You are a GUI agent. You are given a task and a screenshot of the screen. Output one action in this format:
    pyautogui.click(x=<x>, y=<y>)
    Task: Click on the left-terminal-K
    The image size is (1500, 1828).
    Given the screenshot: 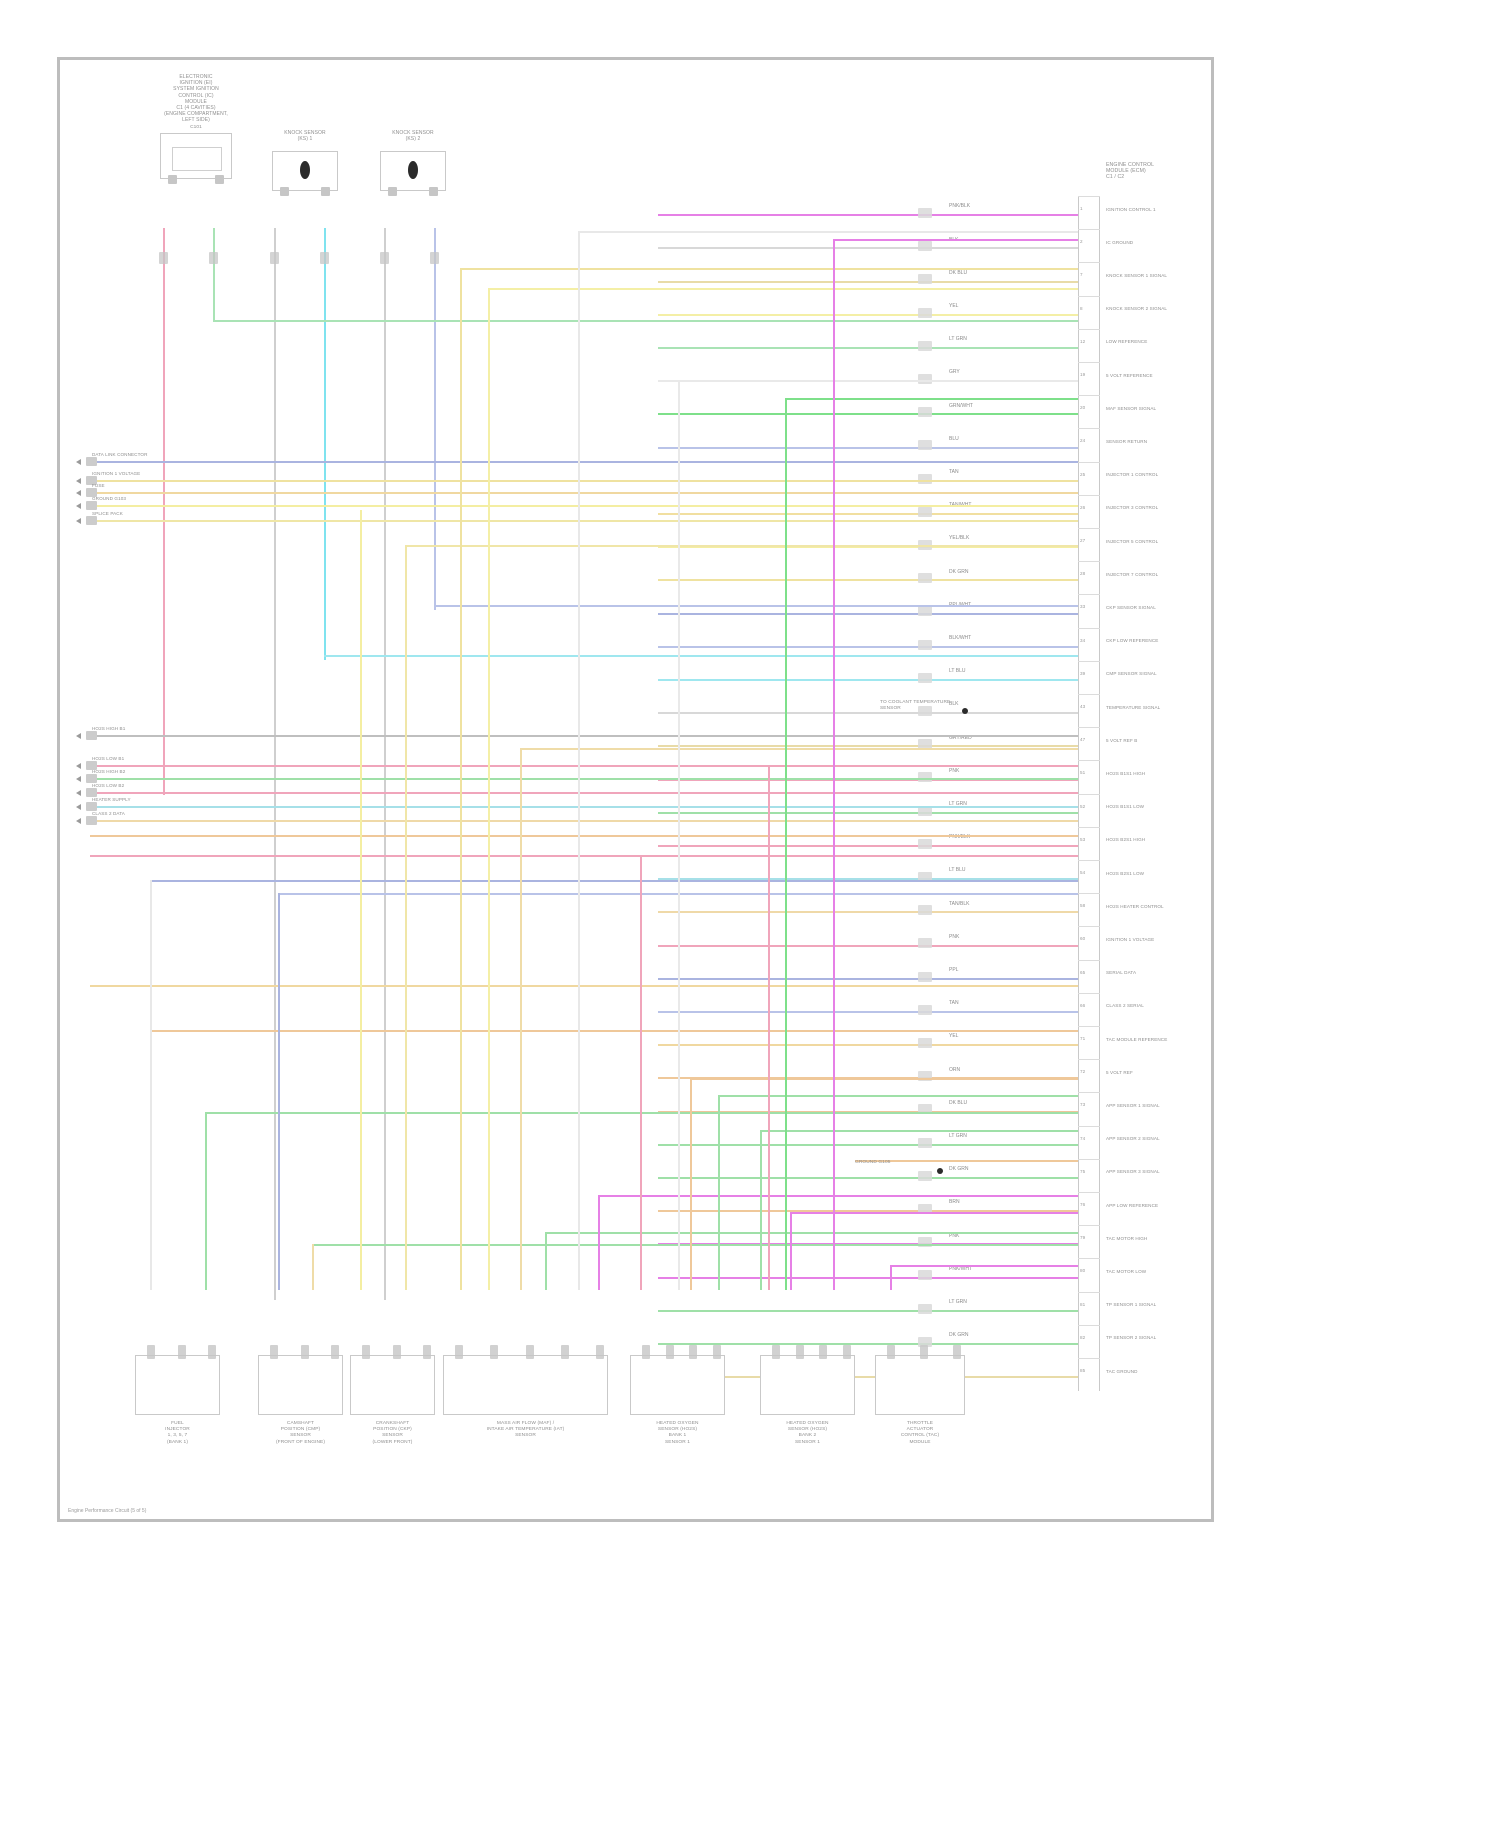 What is the action you would take?
    pyautogui.click(x=91, y=806)
    